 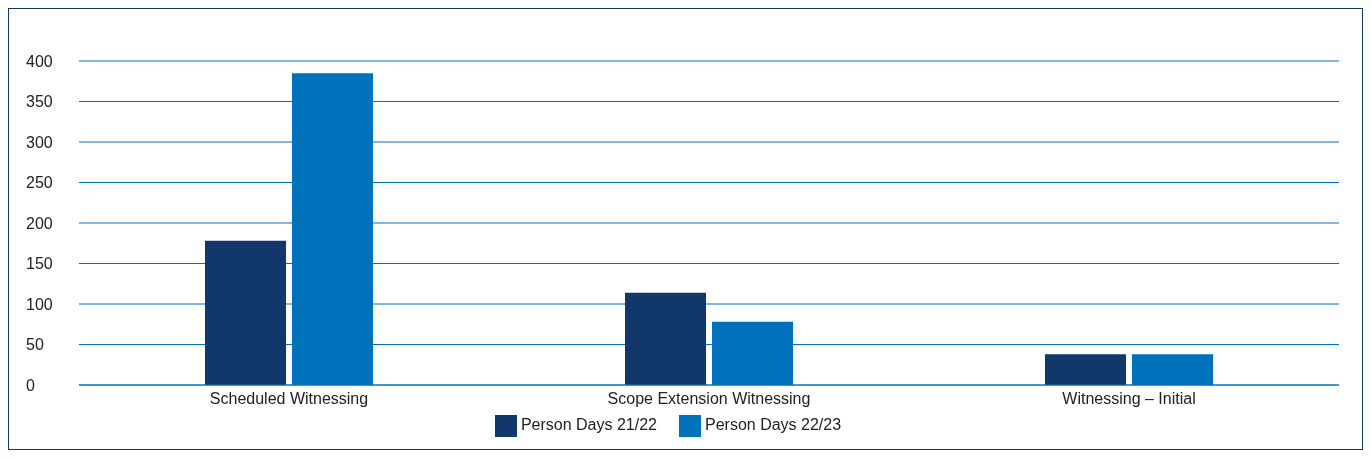 I want to click on y-tick-label: 150, so click(x=39, y=264).